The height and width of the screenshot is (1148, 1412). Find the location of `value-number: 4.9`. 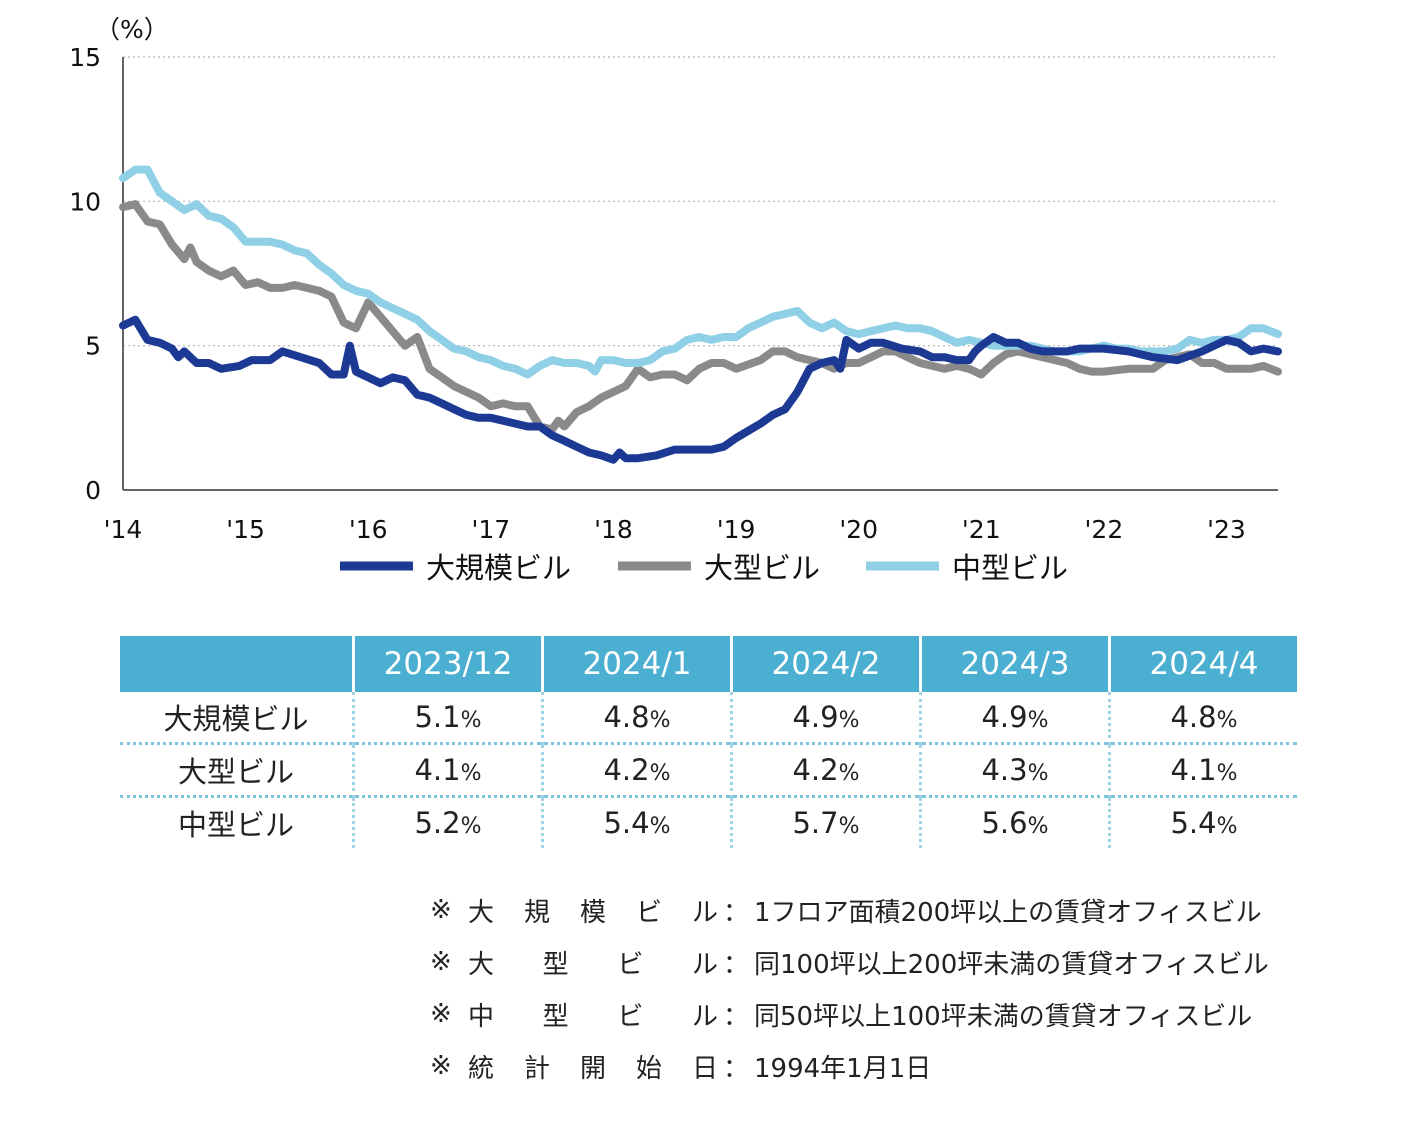

value-number: 4.9 is located at coordinates (815, 717).